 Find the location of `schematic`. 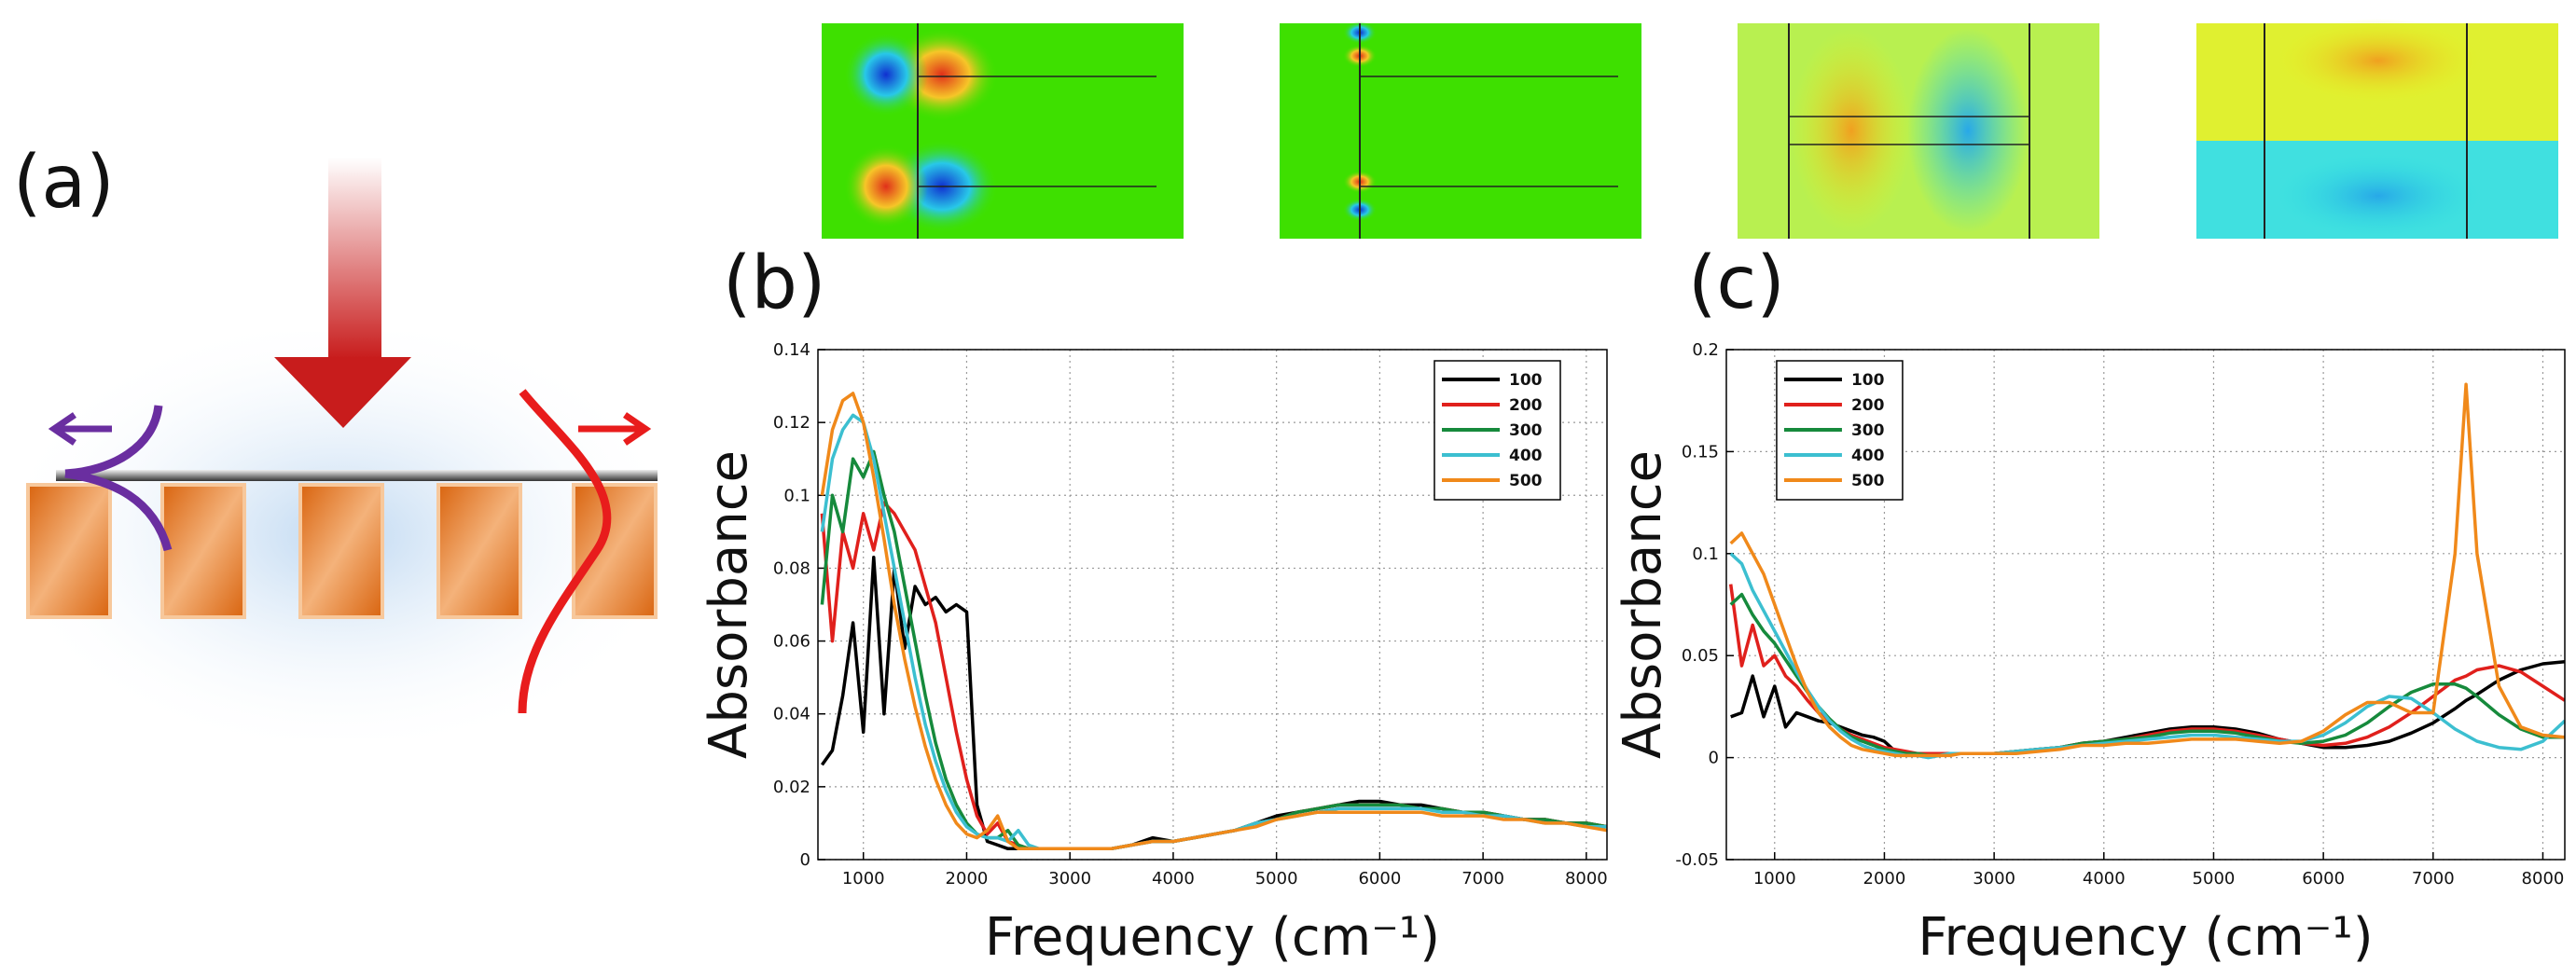

schematic is located at coordinates (341, 448).